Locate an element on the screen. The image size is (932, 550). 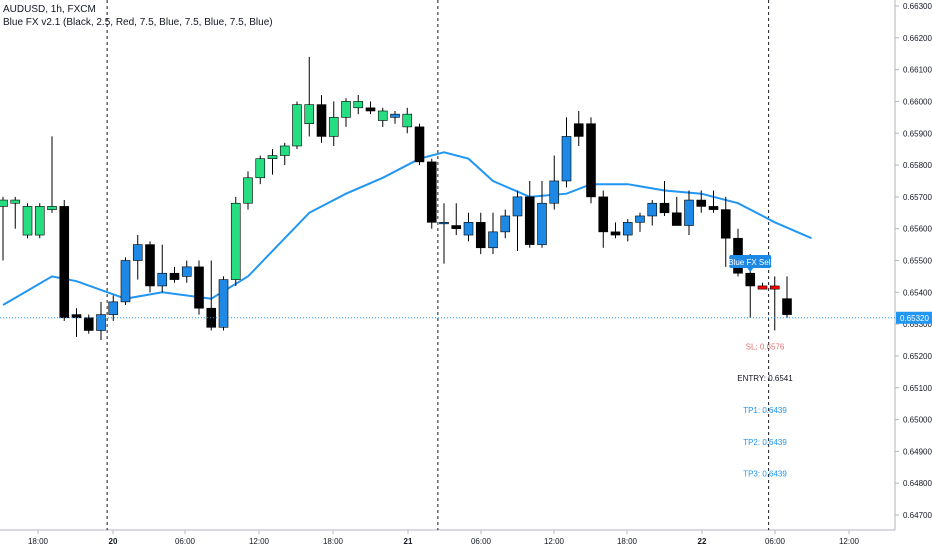
price-tick-label: 0.65800 is located at coordinates (917, 165).